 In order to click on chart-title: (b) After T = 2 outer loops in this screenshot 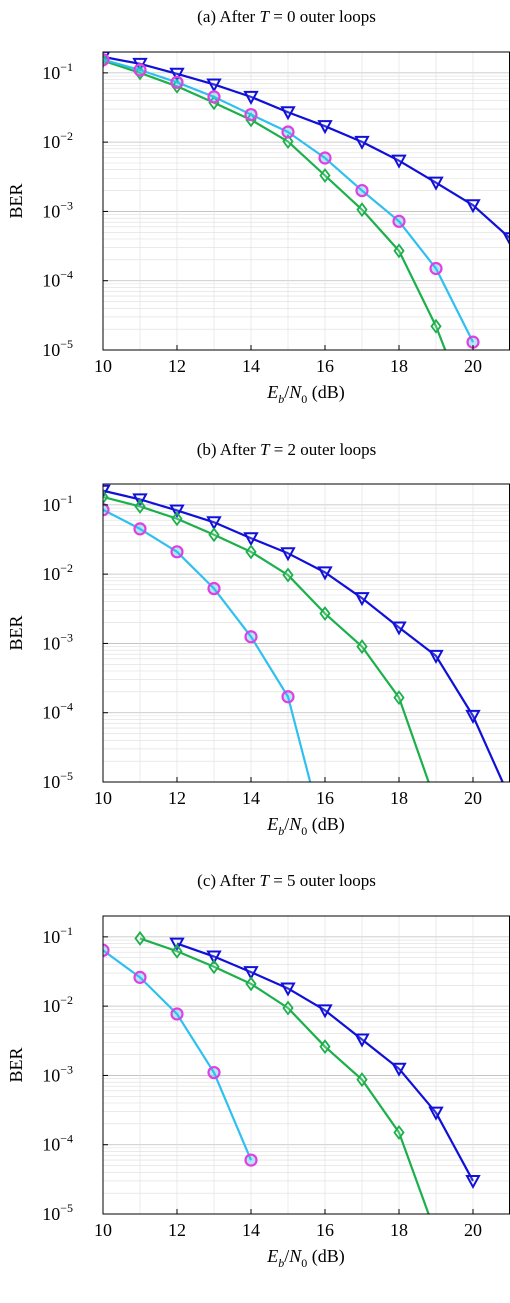, I will do `click(287, 449)`.